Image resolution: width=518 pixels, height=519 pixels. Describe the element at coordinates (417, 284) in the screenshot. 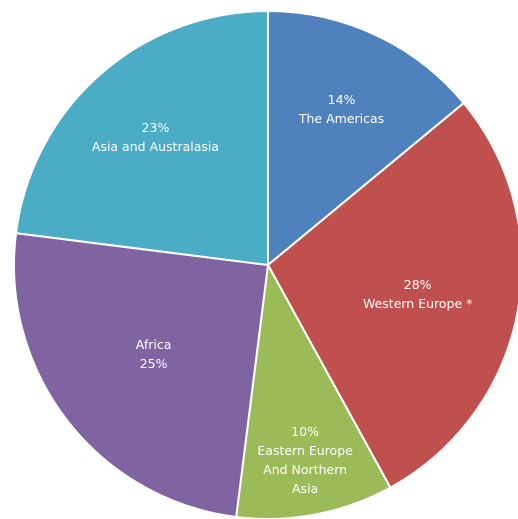

I see `value-label: 28%` at that location.